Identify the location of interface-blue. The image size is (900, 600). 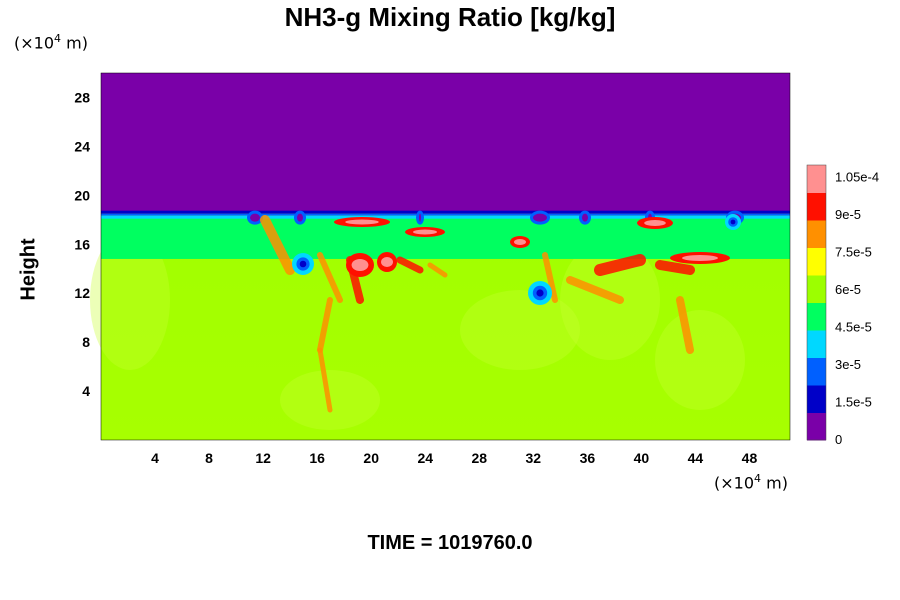
(445, 212).